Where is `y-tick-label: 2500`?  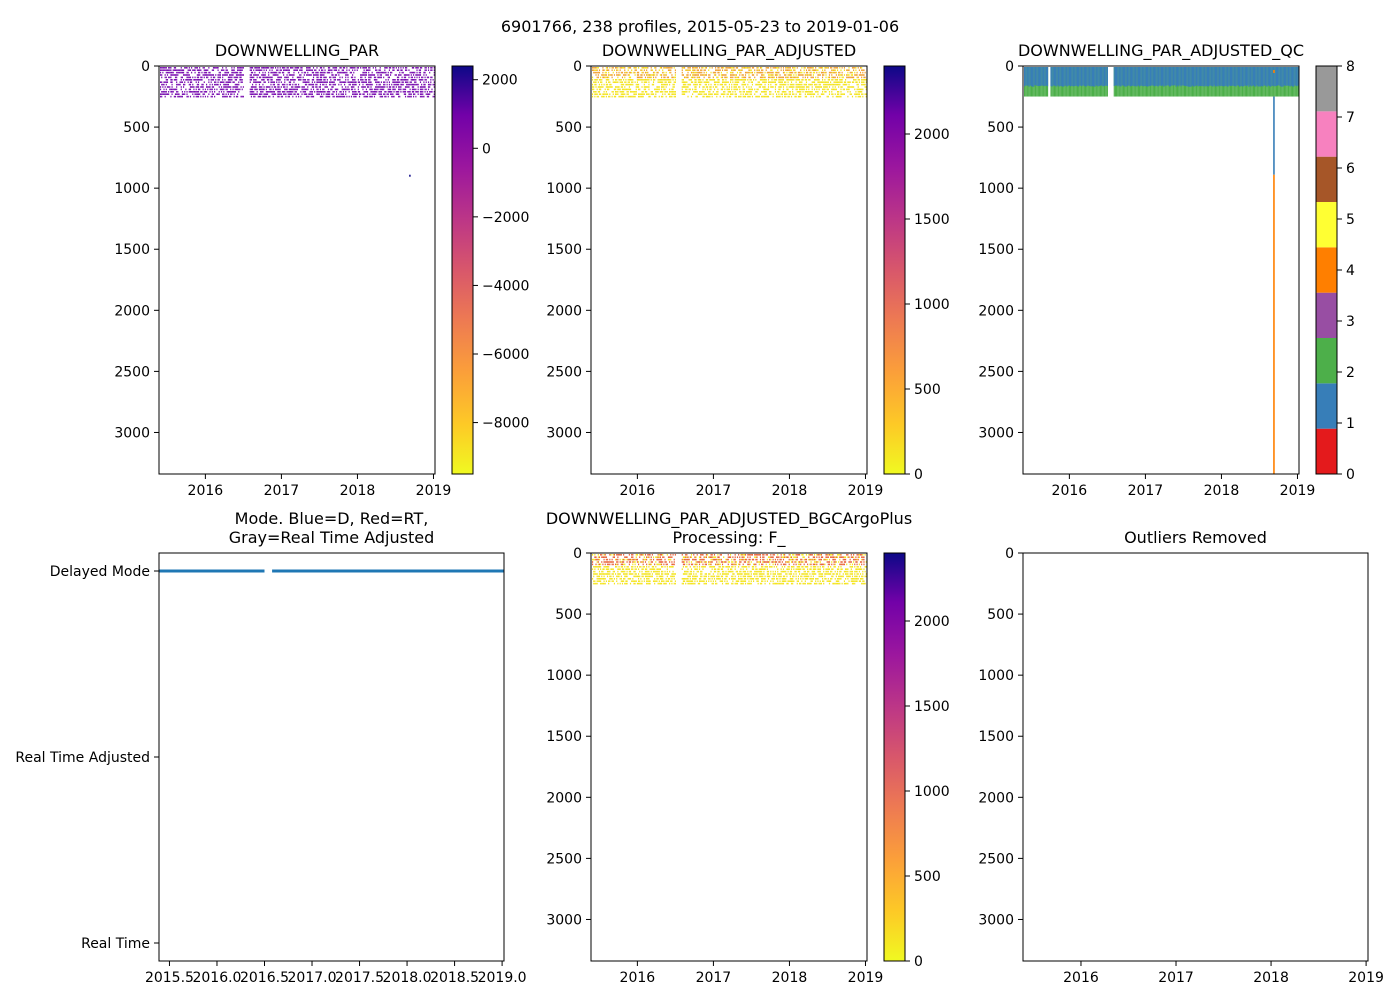
y-tick-label: 2500 is located at coordinates (132, 372).